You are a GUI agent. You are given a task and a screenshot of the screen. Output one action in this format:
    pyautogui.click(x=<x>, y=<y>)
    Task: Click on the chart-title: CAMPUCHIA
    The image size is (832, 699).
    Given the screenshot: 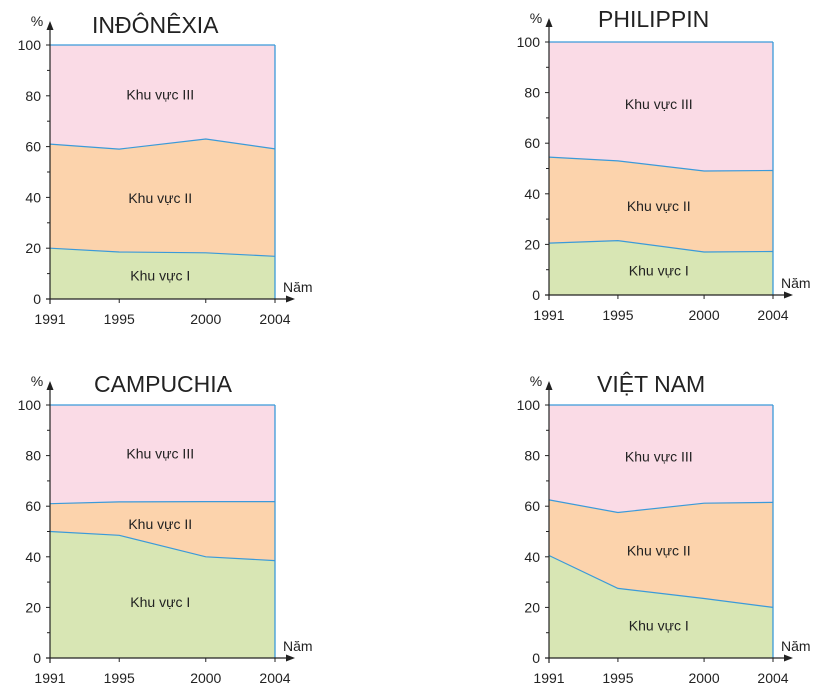 What is the action you would take?
    pyautogui.click(x=163, y=384)
    